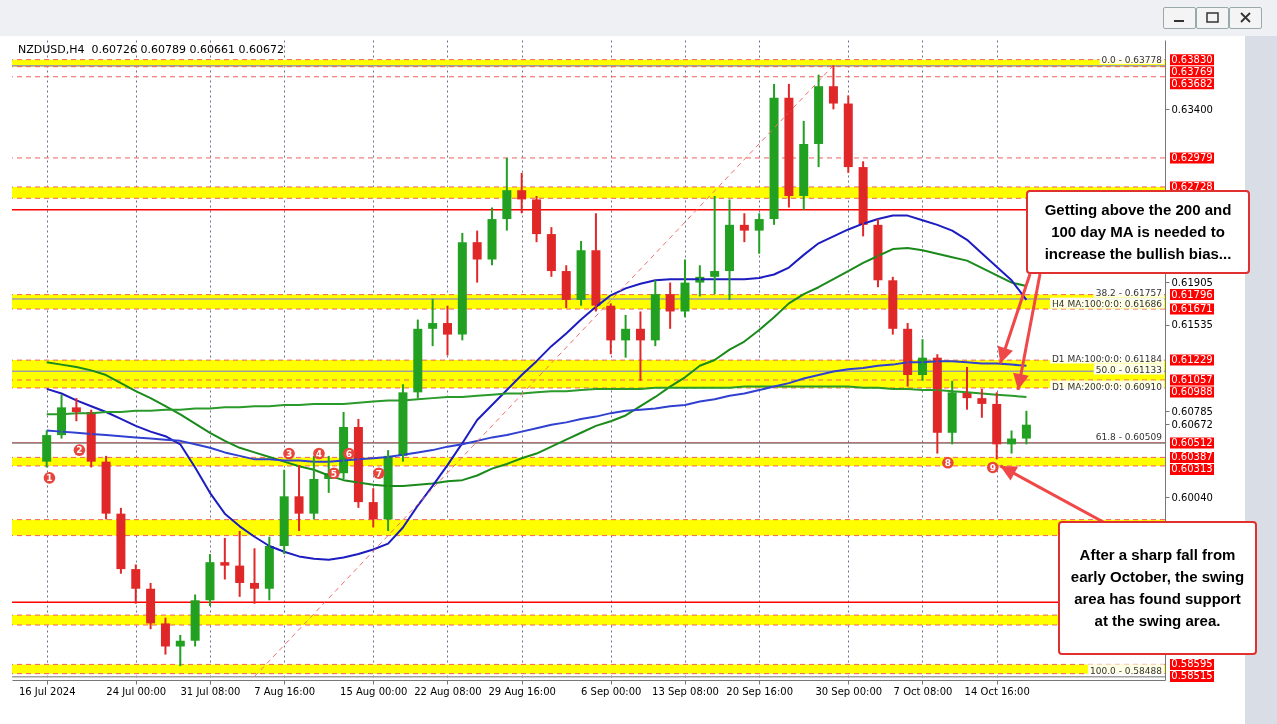 The image size is (1277, 724). I want to click on annotation: 50.0 - 0.61133, so click(1128, 370).